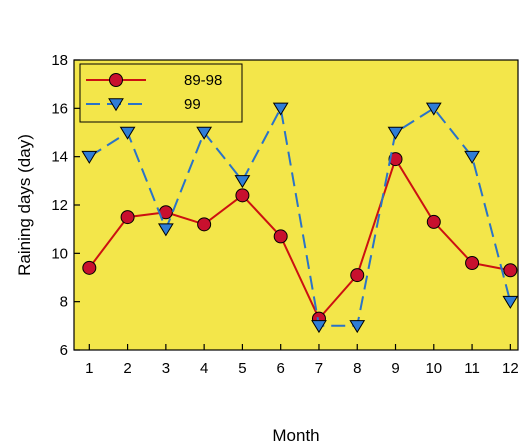 This screenshot has height=448, width=529. What do you see at coordinates (395, 368) in the screenshot?
I see `x-tick-label: 9` at bounding box center [395, 368].